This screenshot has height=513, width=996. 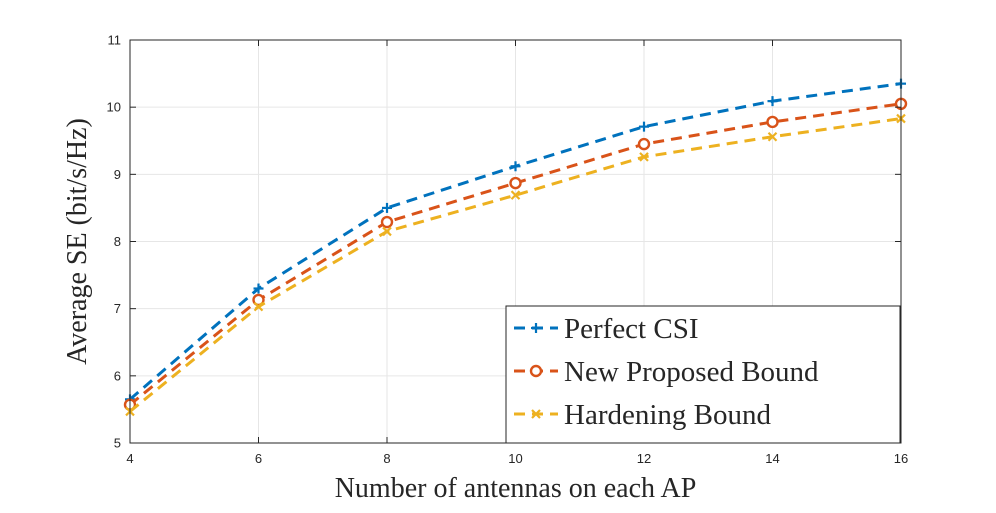 I want to click on legend-label: Hardening Bound, so click(x=667, y=415).